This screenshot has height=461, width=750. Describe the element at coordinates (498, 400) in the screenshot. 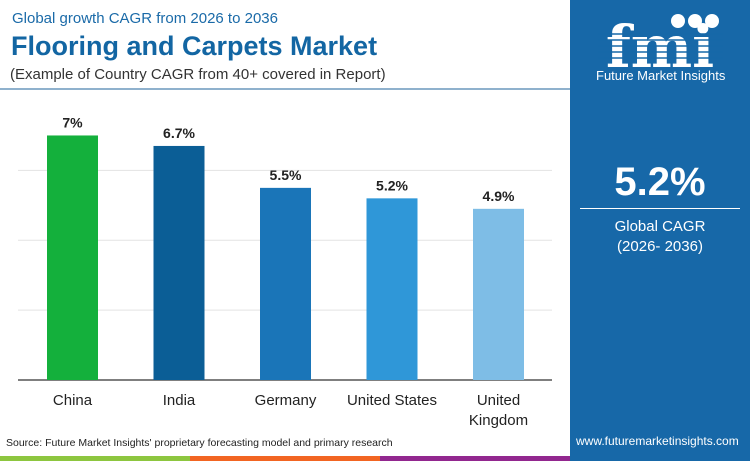

I see `category-label: United` at that location.